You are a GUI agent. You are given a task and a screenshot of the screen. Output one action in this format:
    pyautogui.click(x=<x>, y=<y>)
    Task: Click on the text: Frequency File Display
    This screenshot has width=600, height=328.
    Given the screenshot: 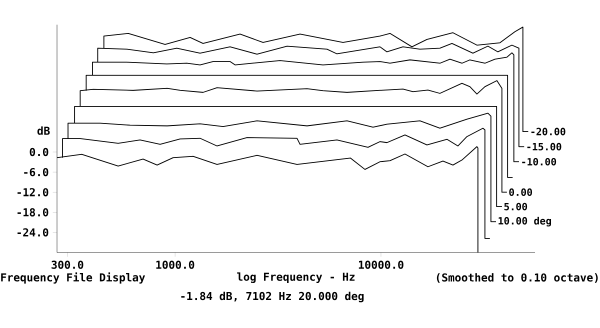 What is the action you would take?
    pyautogui.click(x=73, y=278)
    